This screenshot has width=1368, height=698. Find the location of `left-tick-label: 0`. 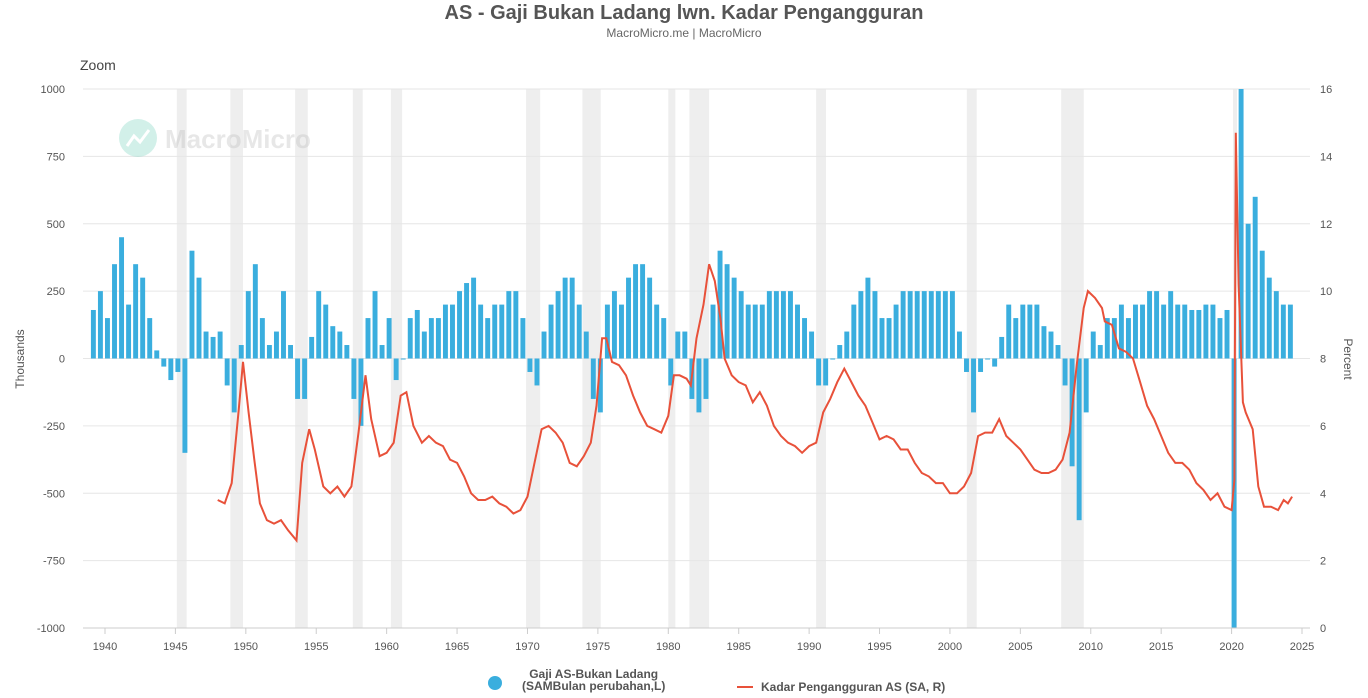

left-tick-label: 0 is located at coordinates (62, 360).